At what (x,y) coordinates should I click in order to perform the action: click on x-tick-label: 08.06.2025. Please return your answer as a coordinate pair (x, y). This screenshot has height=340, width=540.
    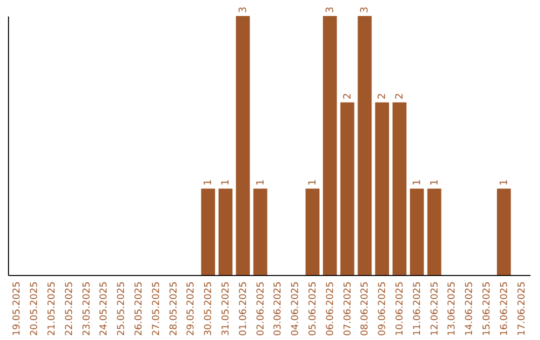
    Looking at the image, I should click on (365, 309).